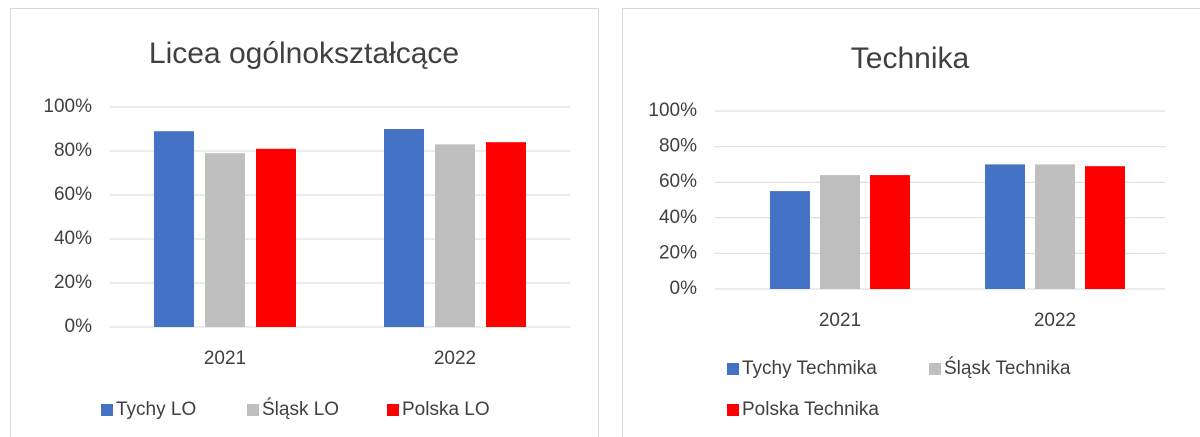  I want to click on legend-label: Tychy LO, so click(156, 409).